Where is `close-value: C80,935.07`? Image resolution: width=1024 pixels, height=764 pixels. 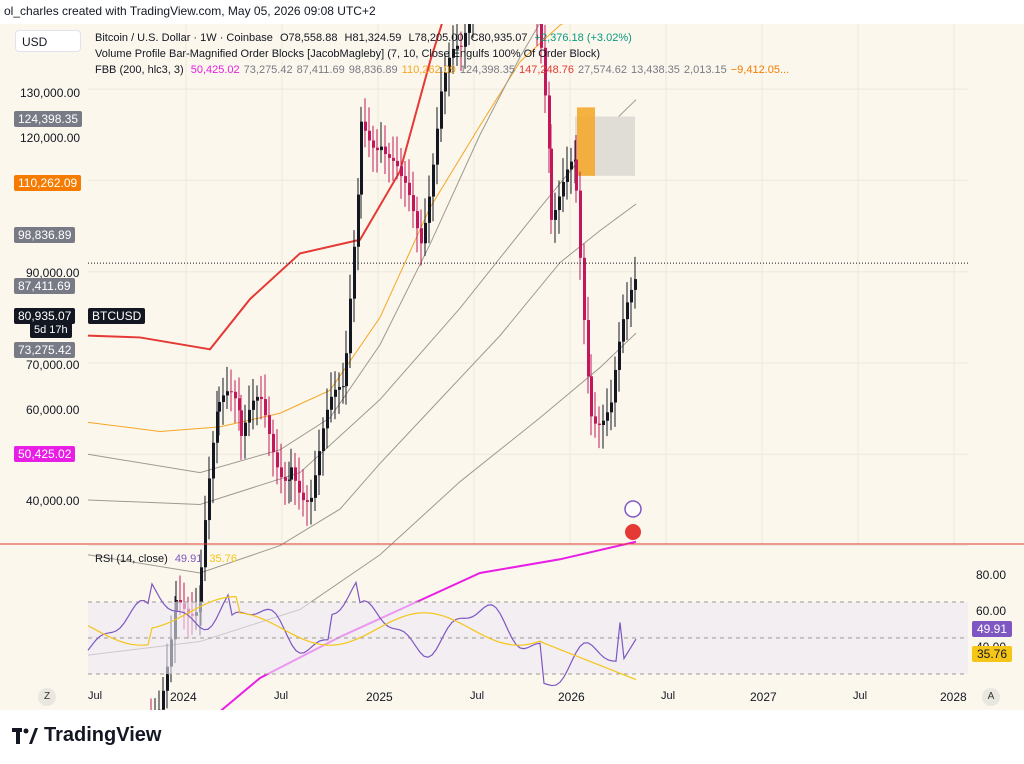 close-value: C80,935.07 is located at coordinates (499, 38).